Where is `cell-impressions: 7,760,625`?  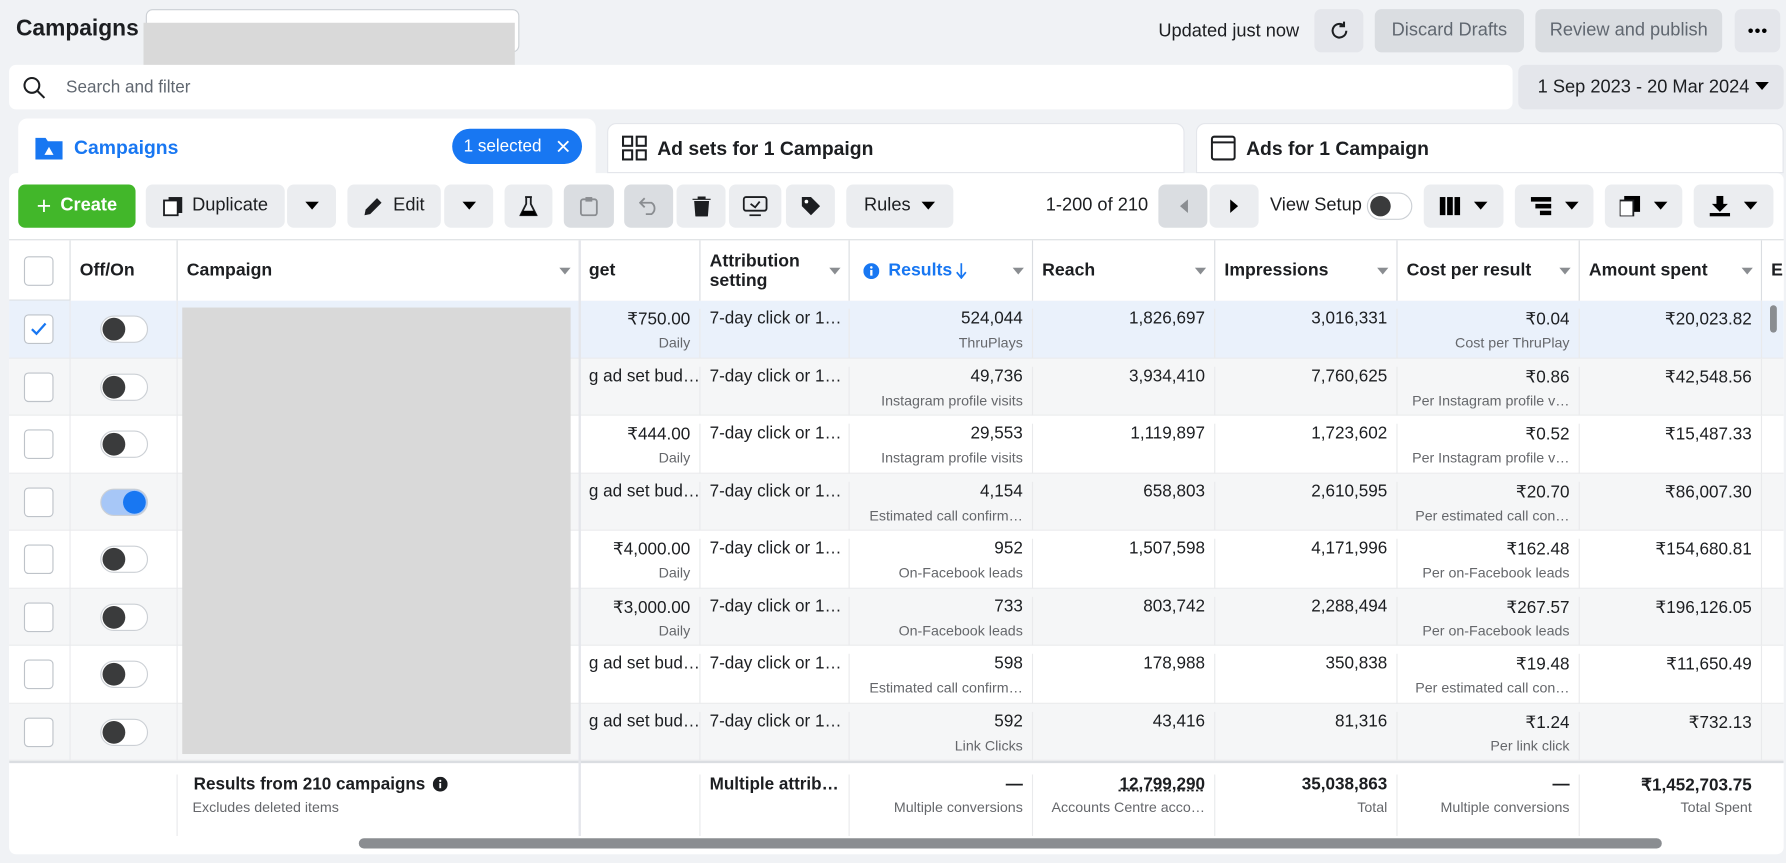 cell-impressions: 7,760,625 is located at coordinates (1305, 391).